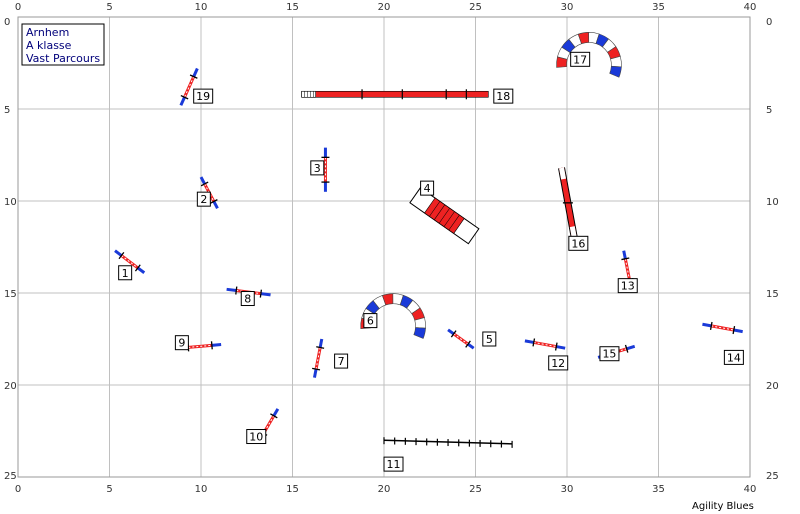 The image size is (800, 514). What do you see at coordinates (7, 22) in the screenshot?
I see `y-tick-label-left: 0` at bounding box center [7, 22].